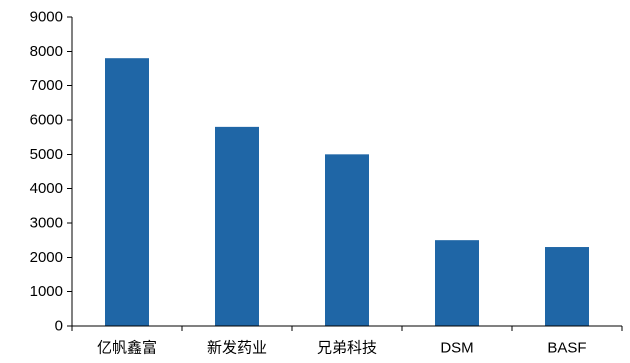 Image resolution: width=630 pixels, height=363 pixels. What do you see at coordinates (46, 291) in the screenshot?
I see `y-tick-label: 1000` at bounding box center [46, 291].